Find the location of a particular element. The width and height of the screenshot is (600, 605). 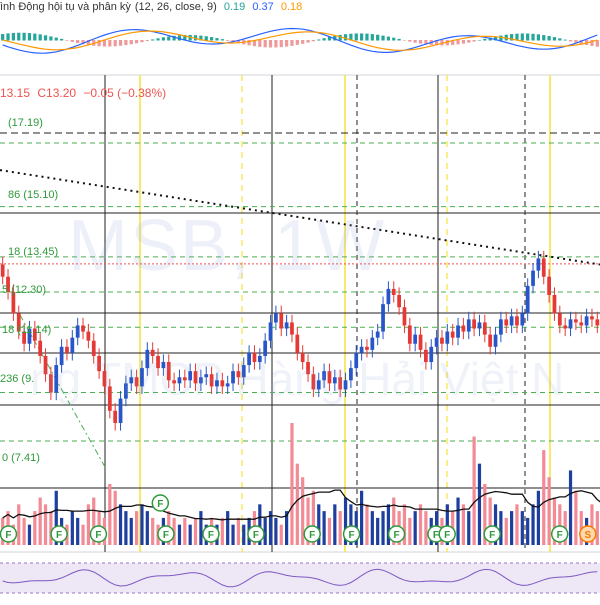

symbol-watermark: MSB, 1W is located at coordinates (227, 246).